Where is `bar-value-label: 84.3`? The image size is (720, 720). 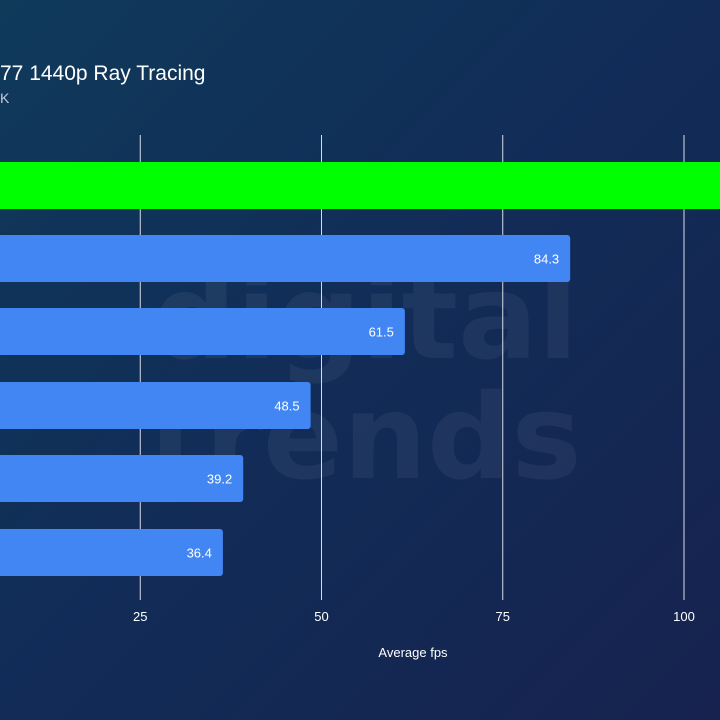 bar-value-label: 84.3 is located at coordinates (546, 259).